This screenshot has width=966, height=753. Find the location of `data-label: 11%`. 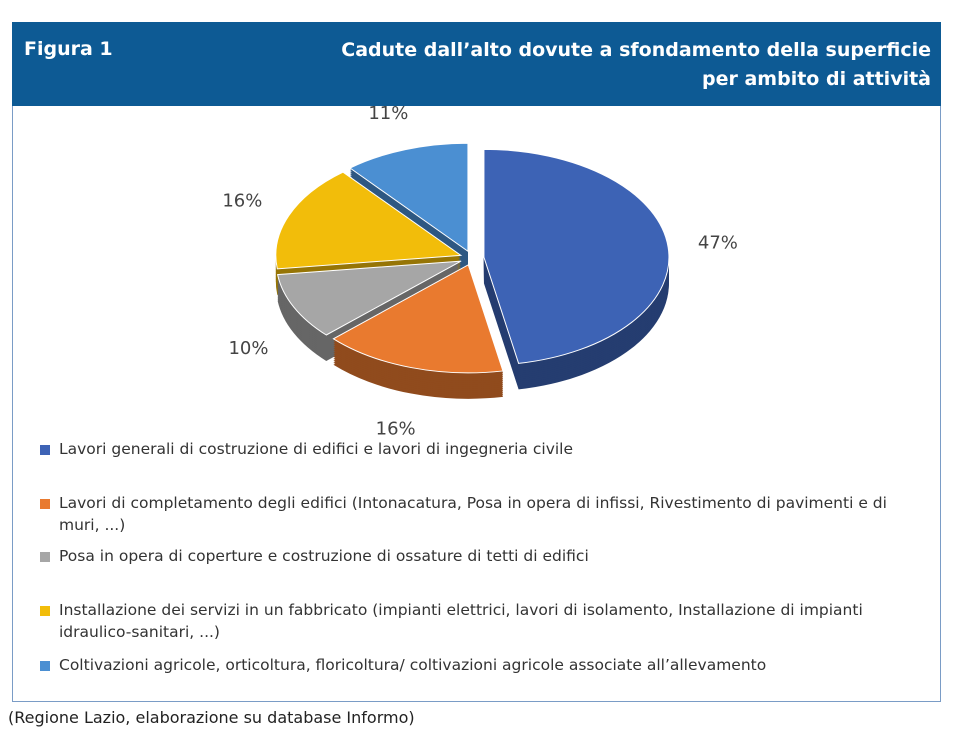

data-label: 11% is located at coordinates (388, 113).